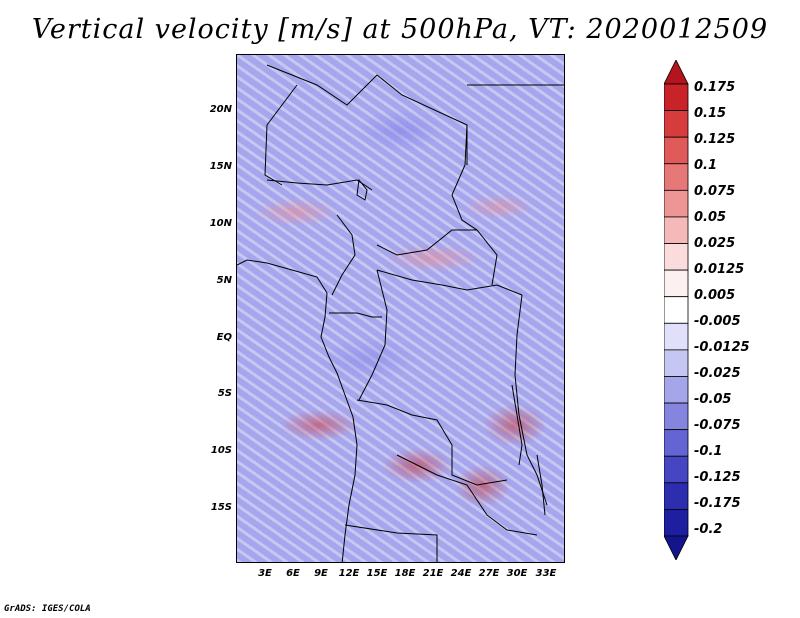 This screenshot has width=800, height=618. What do you see at coordinates (426, 242) in the screenshot?
I see `border-chad-car` at bounding box center [426, 242].